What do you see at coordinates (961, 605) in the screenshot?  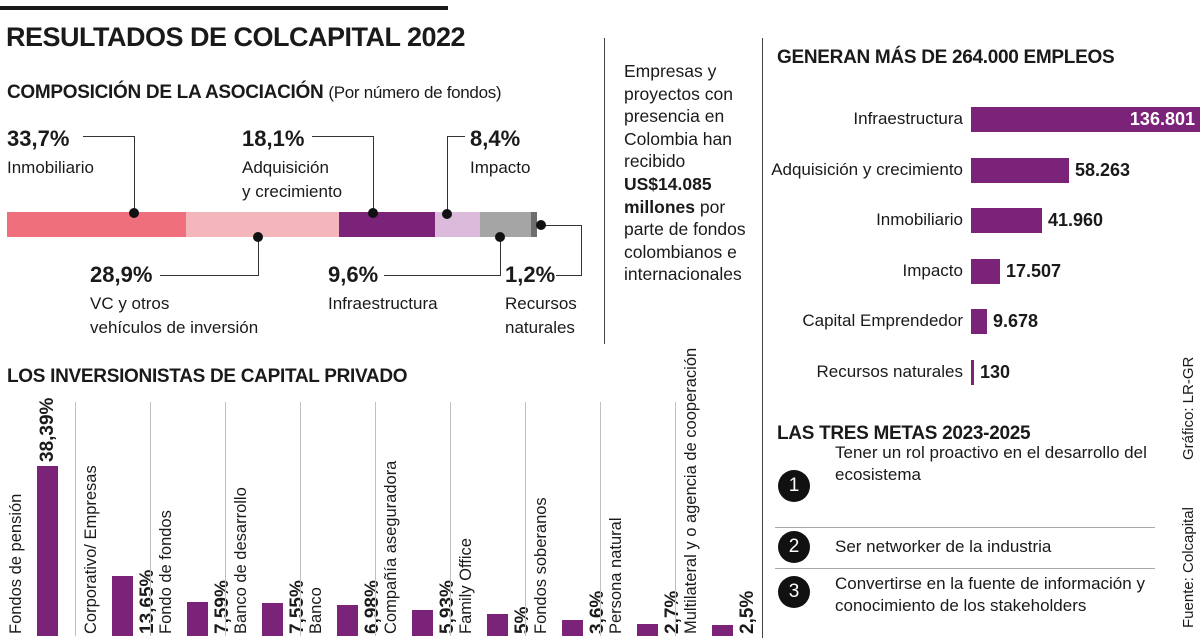 I see `goal-3-line-2: conocimiento de los stakeholders` at bounding box center [961, 605].